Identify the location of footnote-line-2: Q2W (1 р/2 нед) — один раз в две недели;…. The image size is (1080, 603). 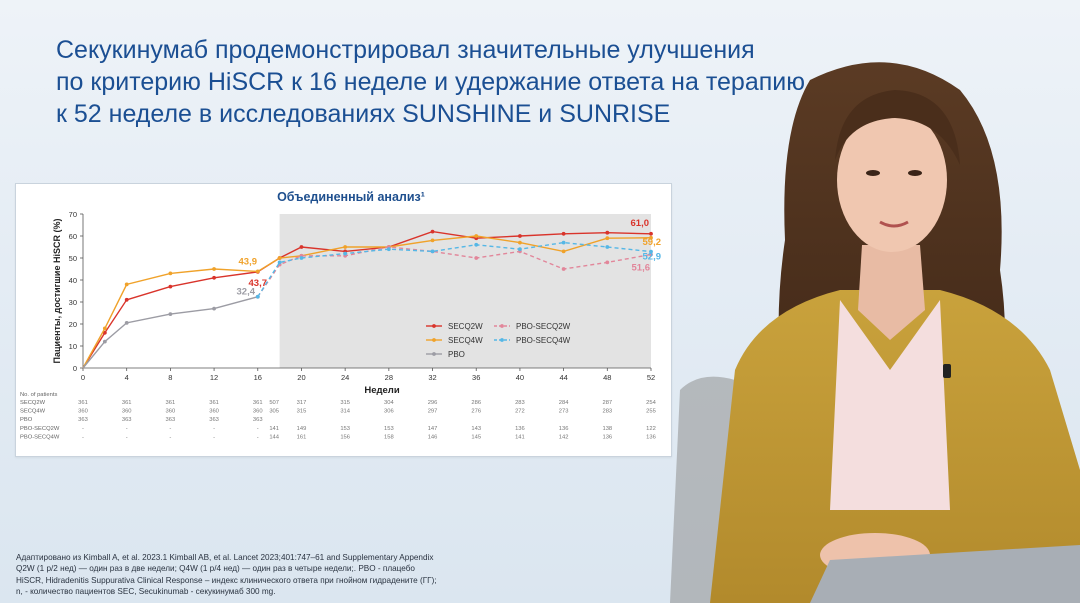
(215, 569).